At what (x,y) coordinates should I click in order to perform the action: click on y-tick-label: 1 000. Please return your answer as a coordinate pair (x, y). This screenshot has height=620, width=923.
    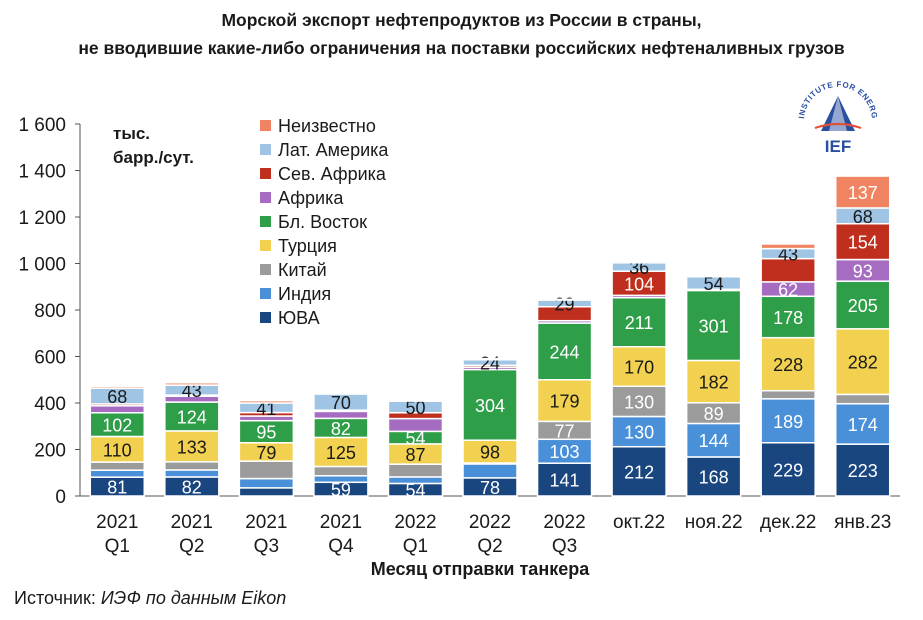
    Looking at the image, I should click on (42, 265).